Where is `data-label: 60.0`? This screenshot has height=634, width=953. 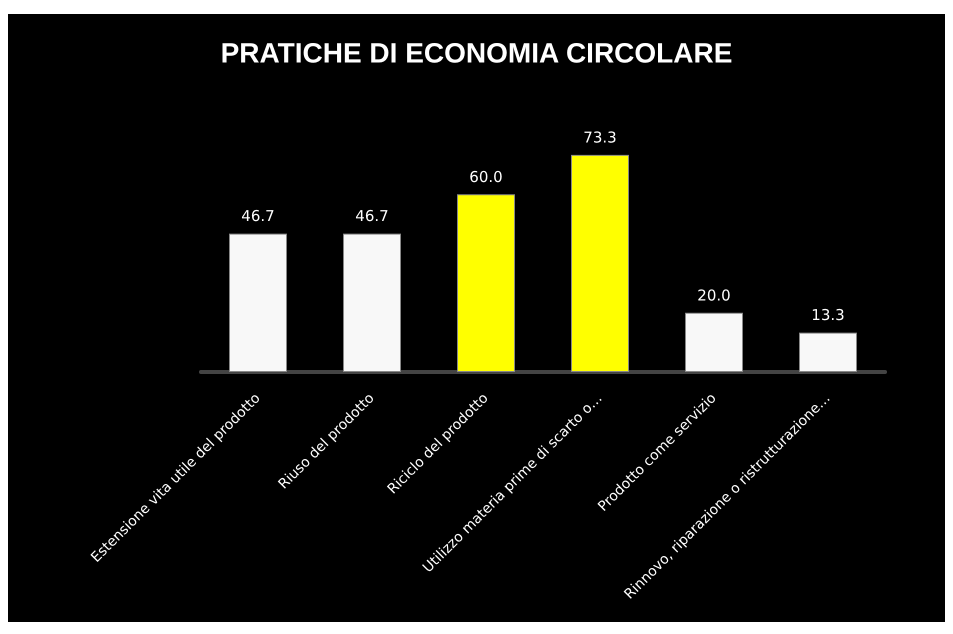
data-label: 60.0 is located at coordinates (486, 177).